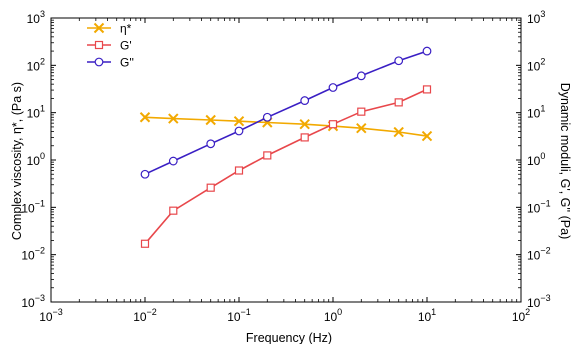 This screenshot has height=344, width=571. I want to click on x-tick-label: 10⁰, so click(333, 315).